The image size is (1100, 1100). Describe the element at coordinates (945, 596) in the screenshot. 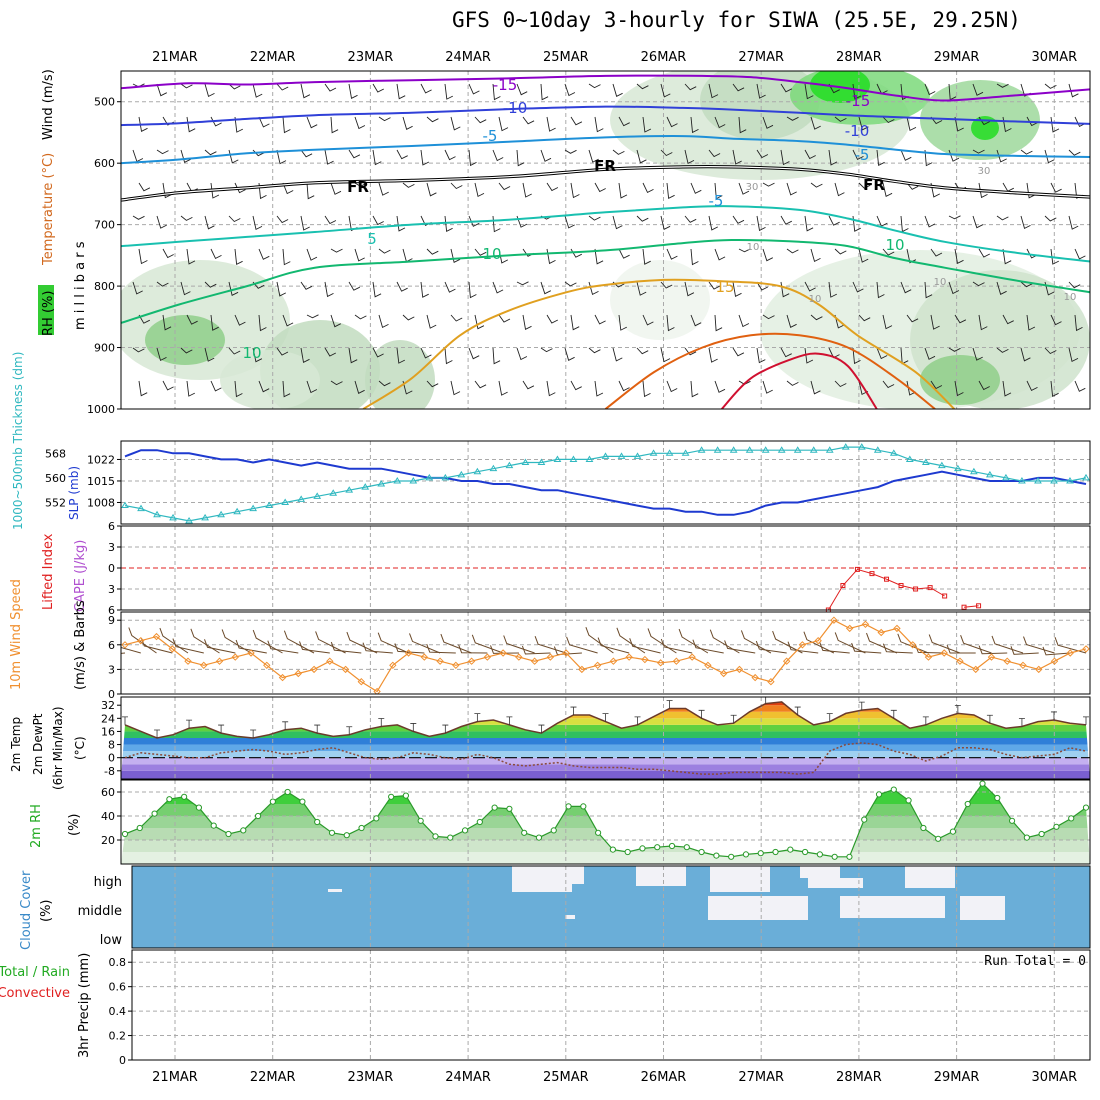

I see `lifted-index-point` at that location.